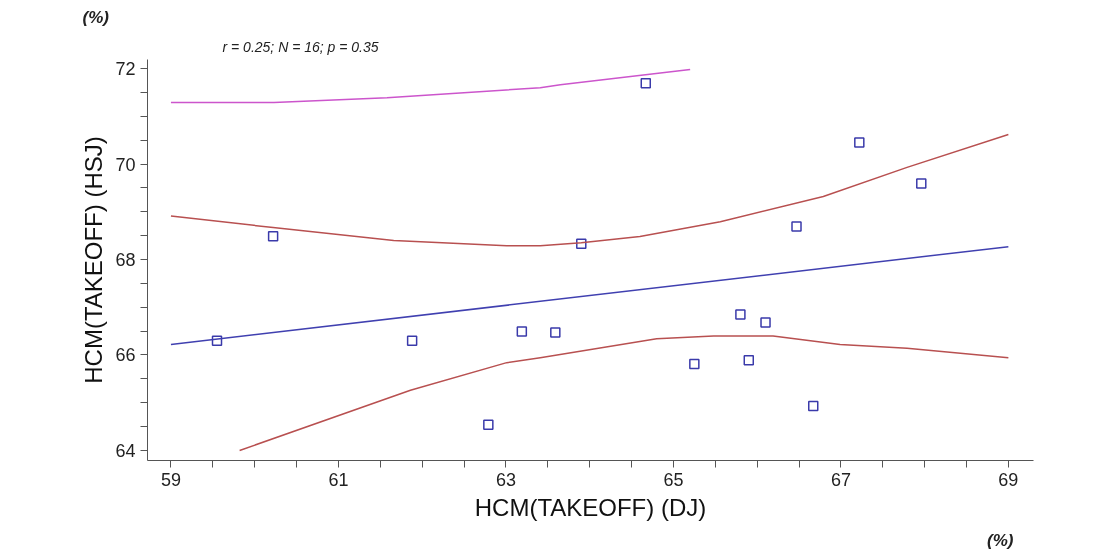 The image size is (1100, 554). I want to click on y-tick-label: 68, so click(125, 260).